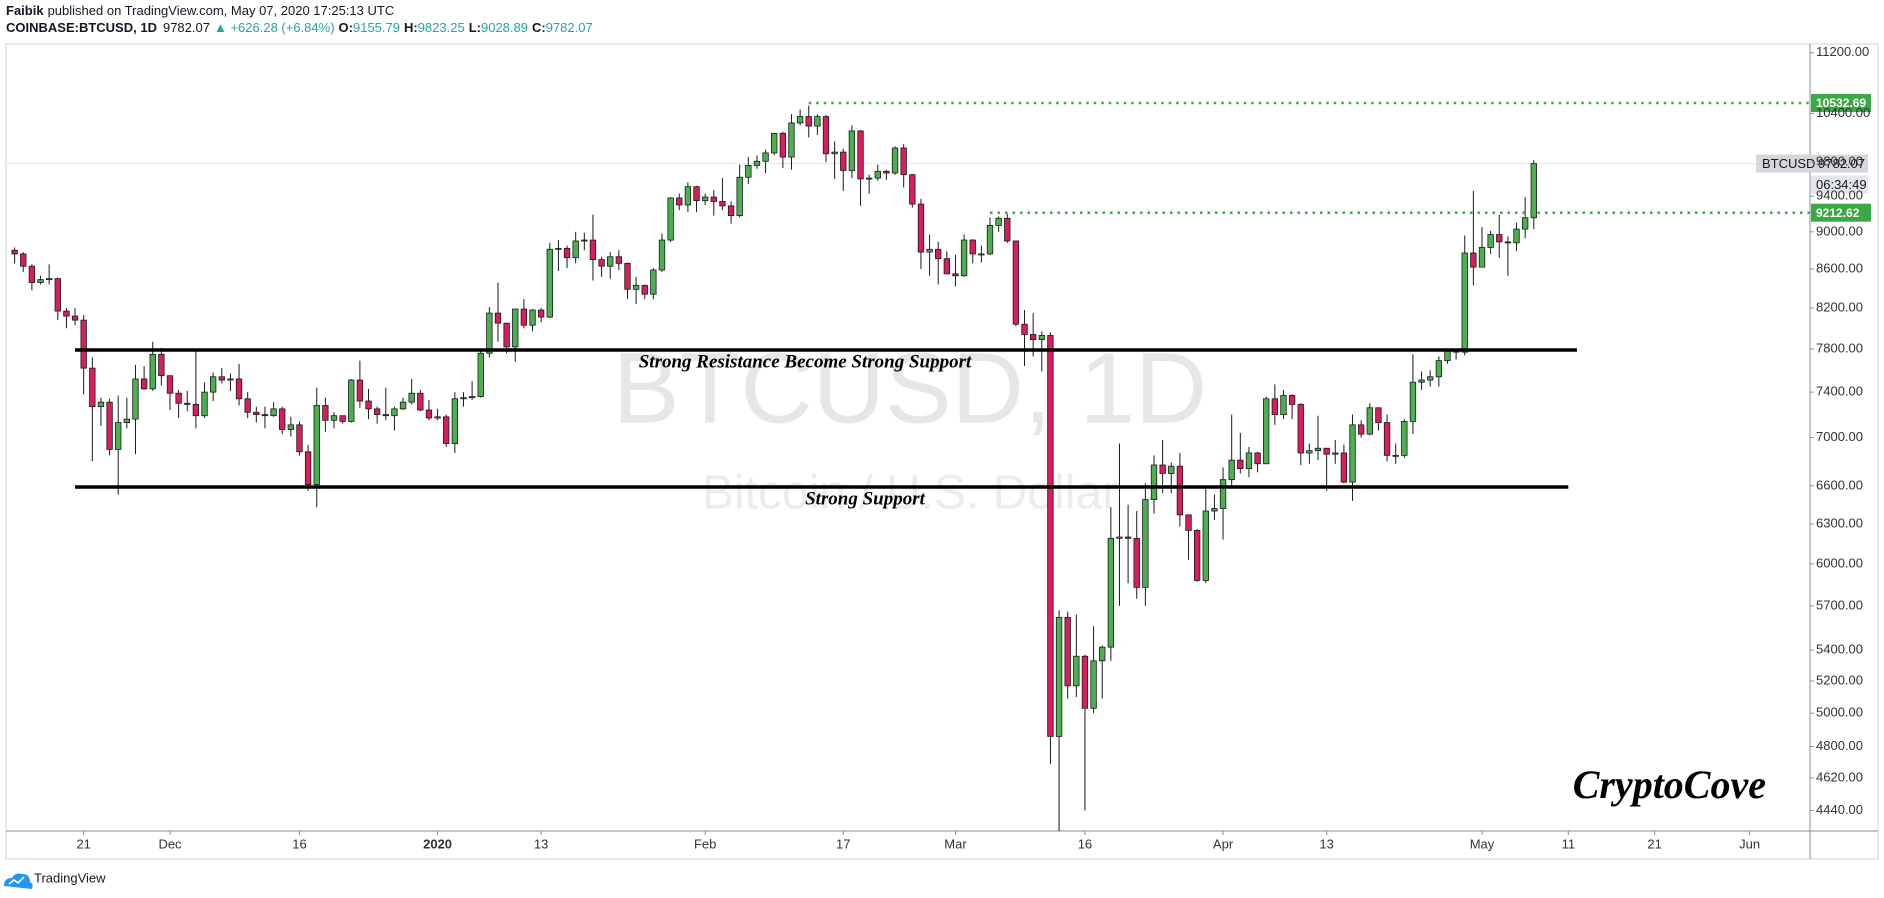  Describe the element at coordinates (1788, 163) in the screenshot. I see `price-tag-name: BTCUSD` at that location.